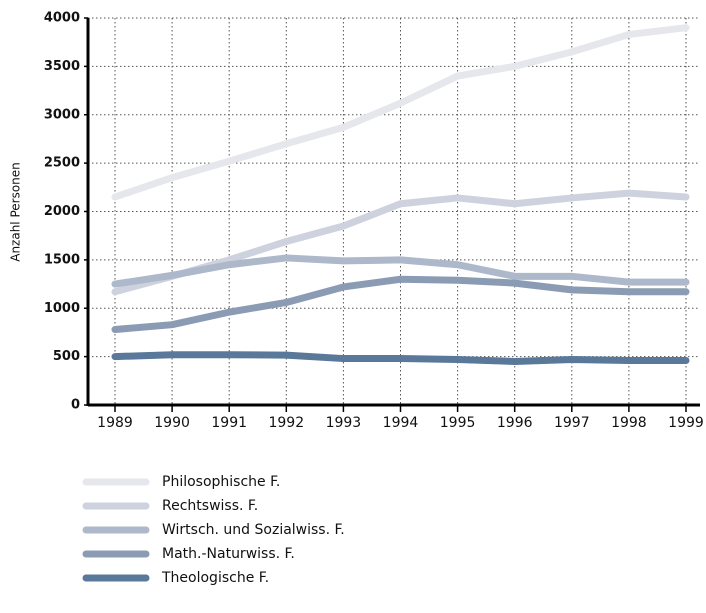  Describe the element at coordinates (210, 506) in the screenshot. I see `legend-label: Rechtswiss. F.` at that location.